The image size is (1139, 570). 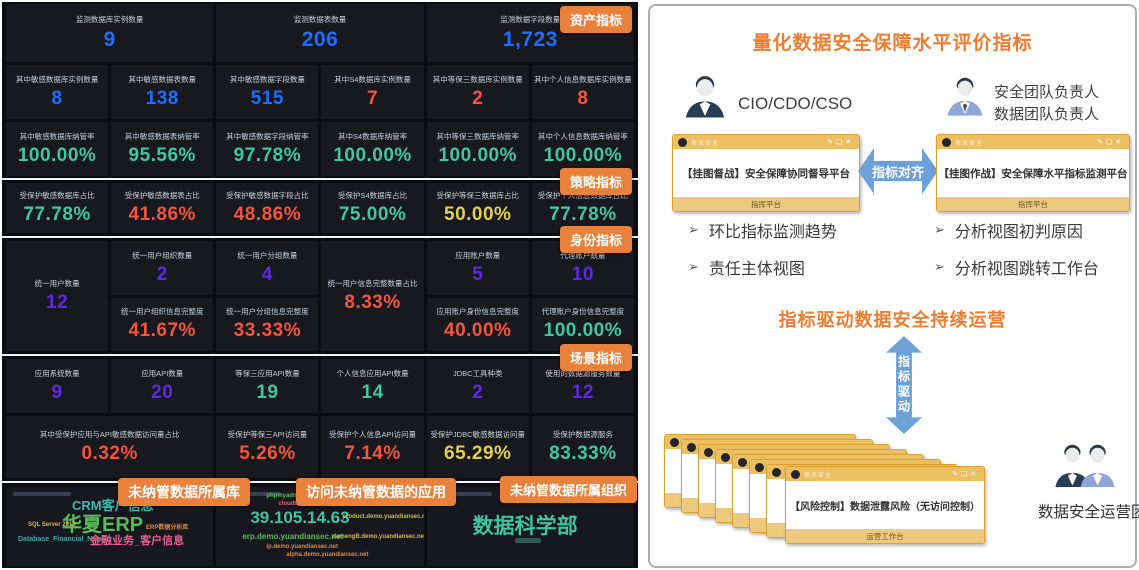 I want to click on badge-asset-indicators: 资产指标, so click(x=596, y=19).